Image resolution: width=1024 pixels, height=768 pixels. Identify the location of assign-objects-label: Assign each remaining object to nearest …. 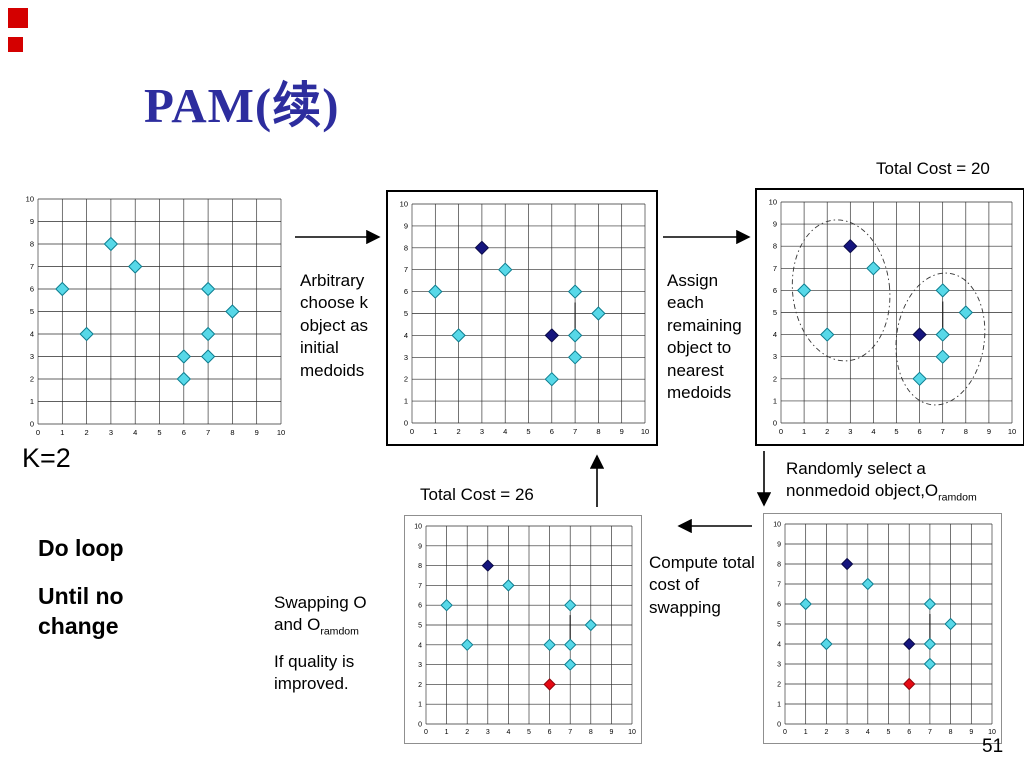
(704, 337).